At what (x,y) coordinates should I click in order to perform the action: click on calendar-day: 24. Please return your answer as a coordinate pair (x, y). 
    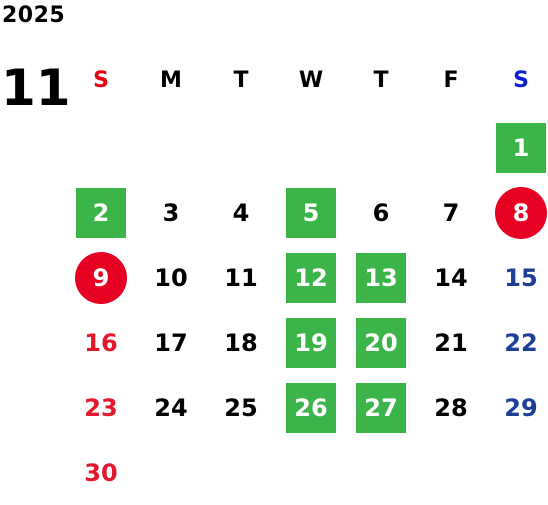
    Looking at the image, I should click on (171, 407).